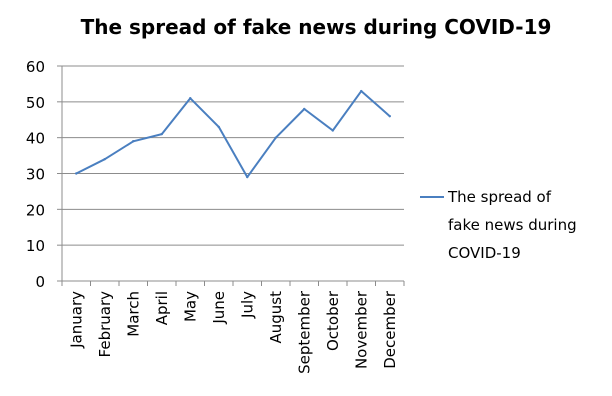 The width and height of the screenshot is (612, 396). I want to click on data-point-august, so click(275, 137).